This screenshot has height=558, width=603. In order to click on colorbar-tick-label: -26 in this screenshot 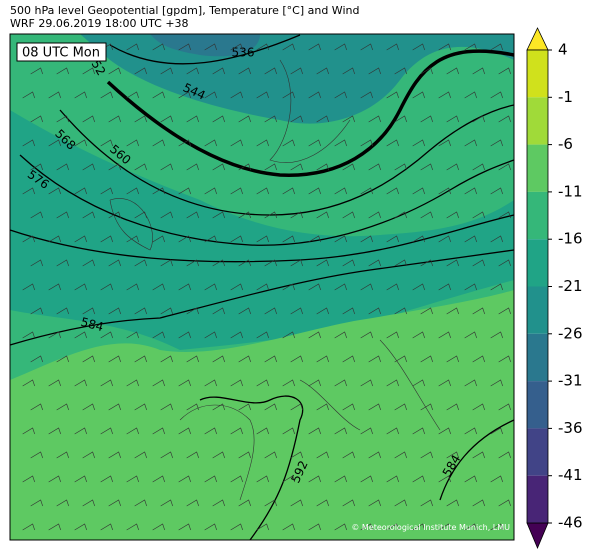, I will do `click(570, 333)`.